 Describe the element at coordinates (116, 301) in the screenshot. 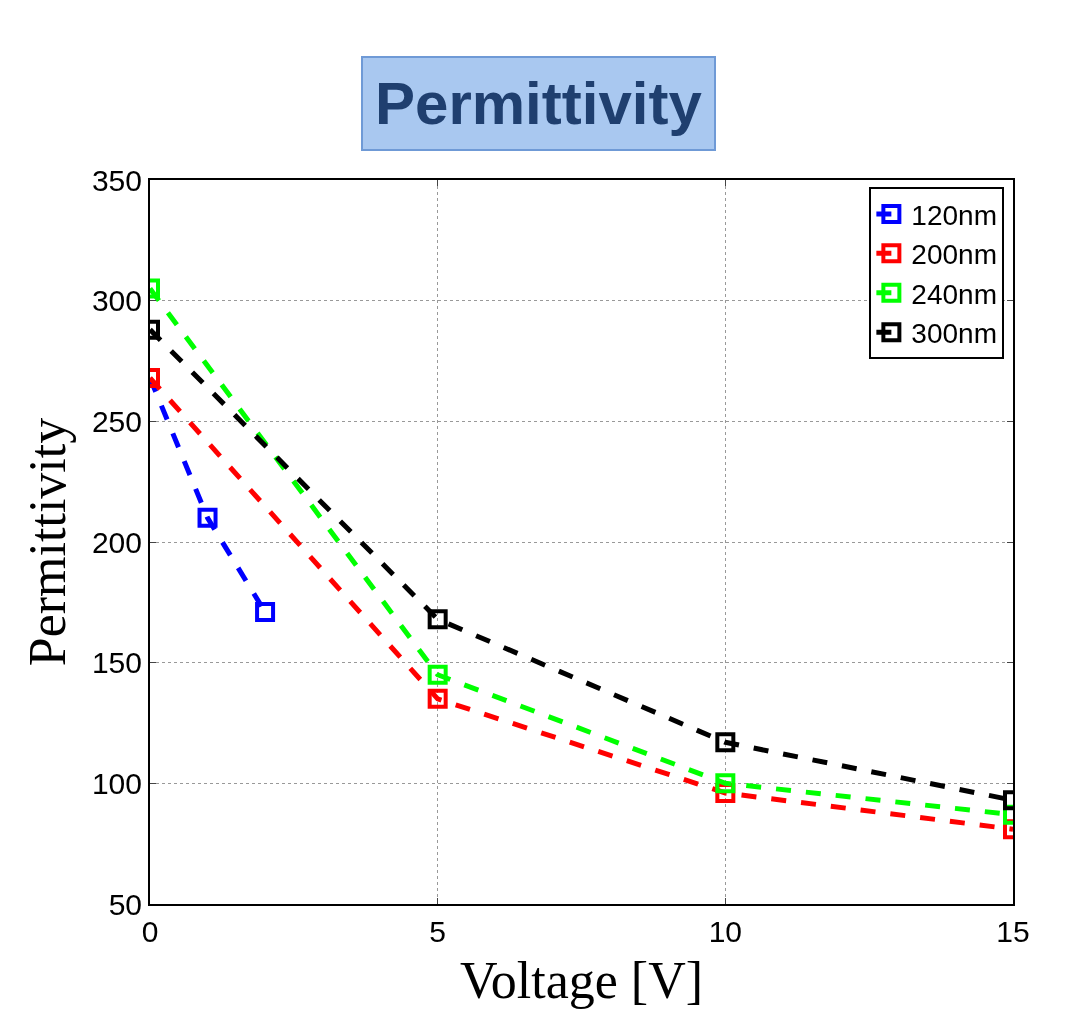

I see `y-tick-label: 300` at that location.